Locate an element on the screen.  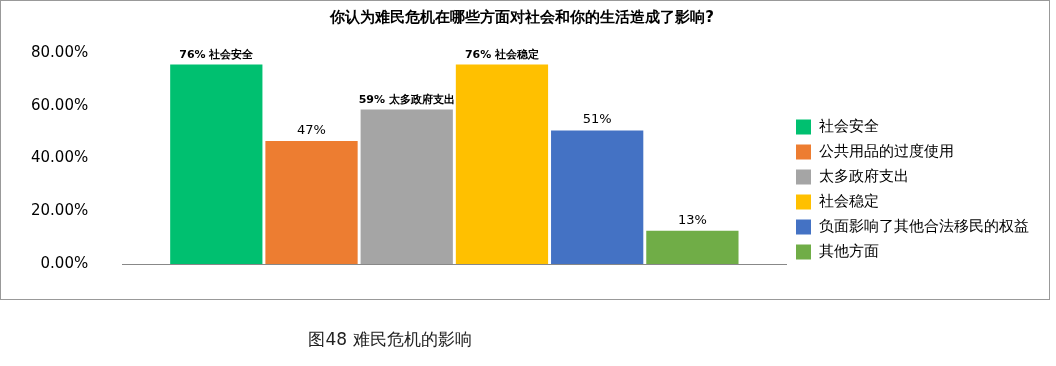
caption: 图48 难民危机的影响 is located at coordinates (390, 339).